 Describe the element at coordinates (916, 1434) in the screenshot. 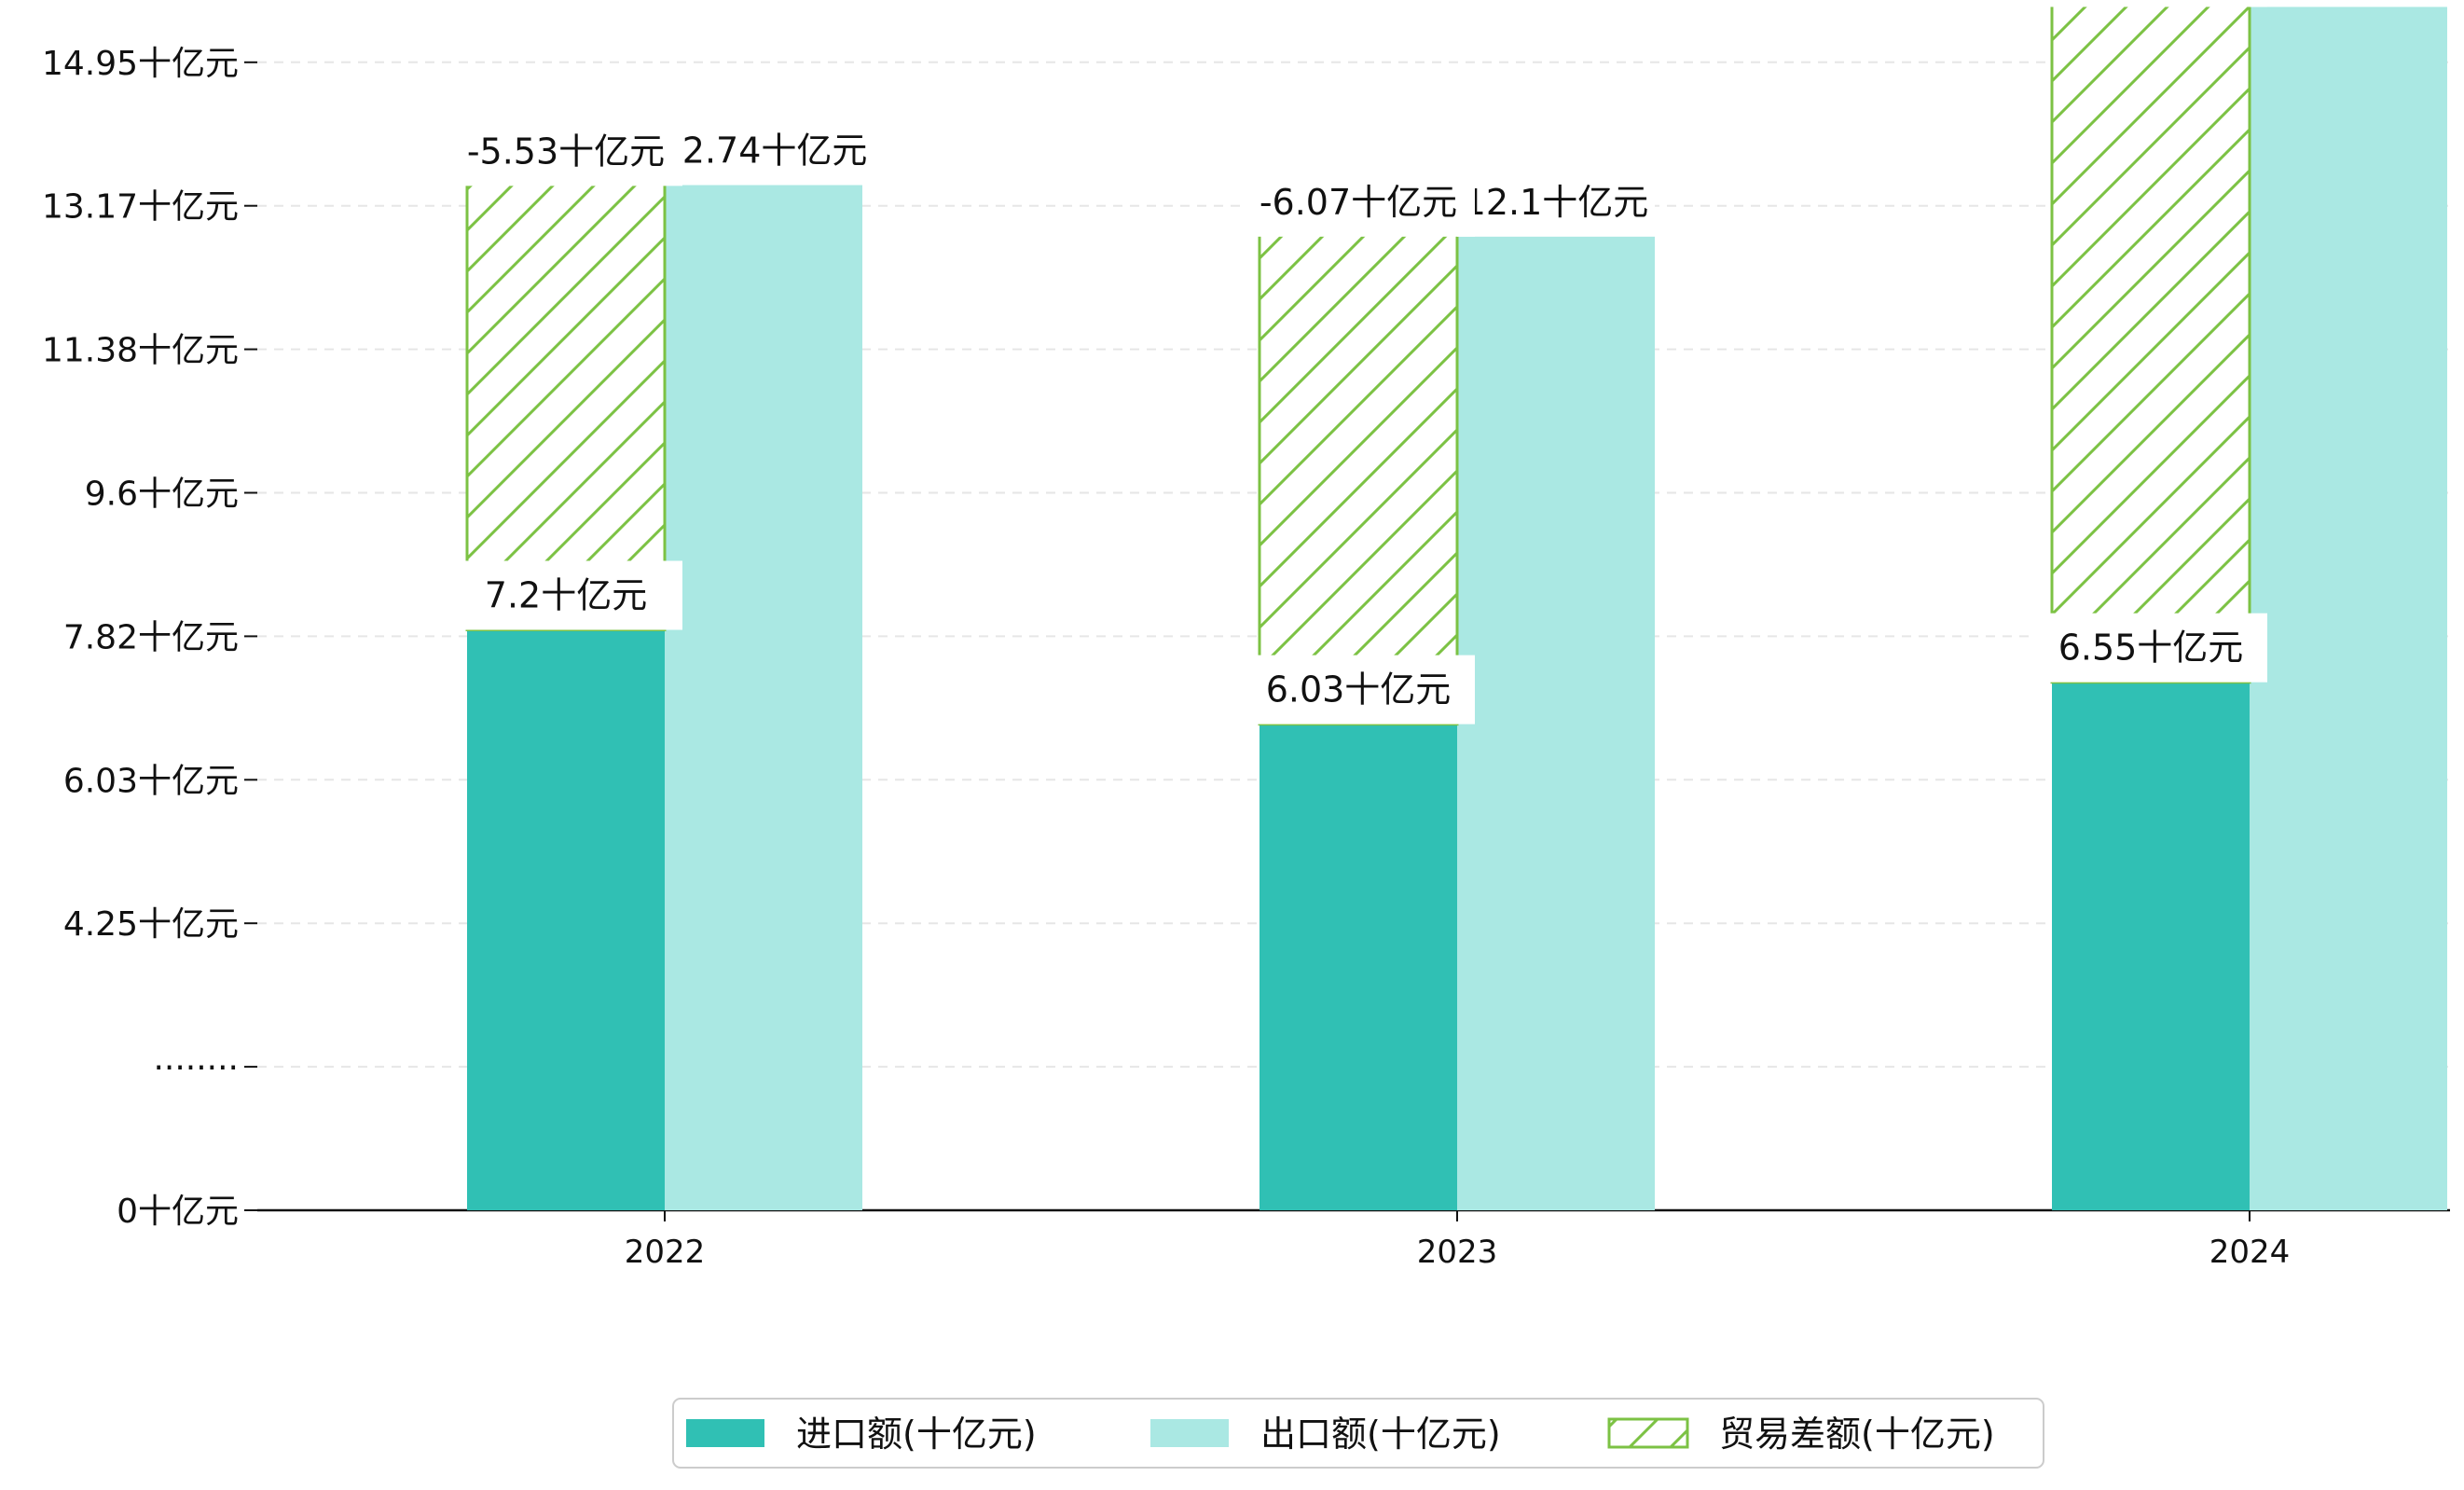

I see `legend-import-label: 进口额(十亿元)` at that location.